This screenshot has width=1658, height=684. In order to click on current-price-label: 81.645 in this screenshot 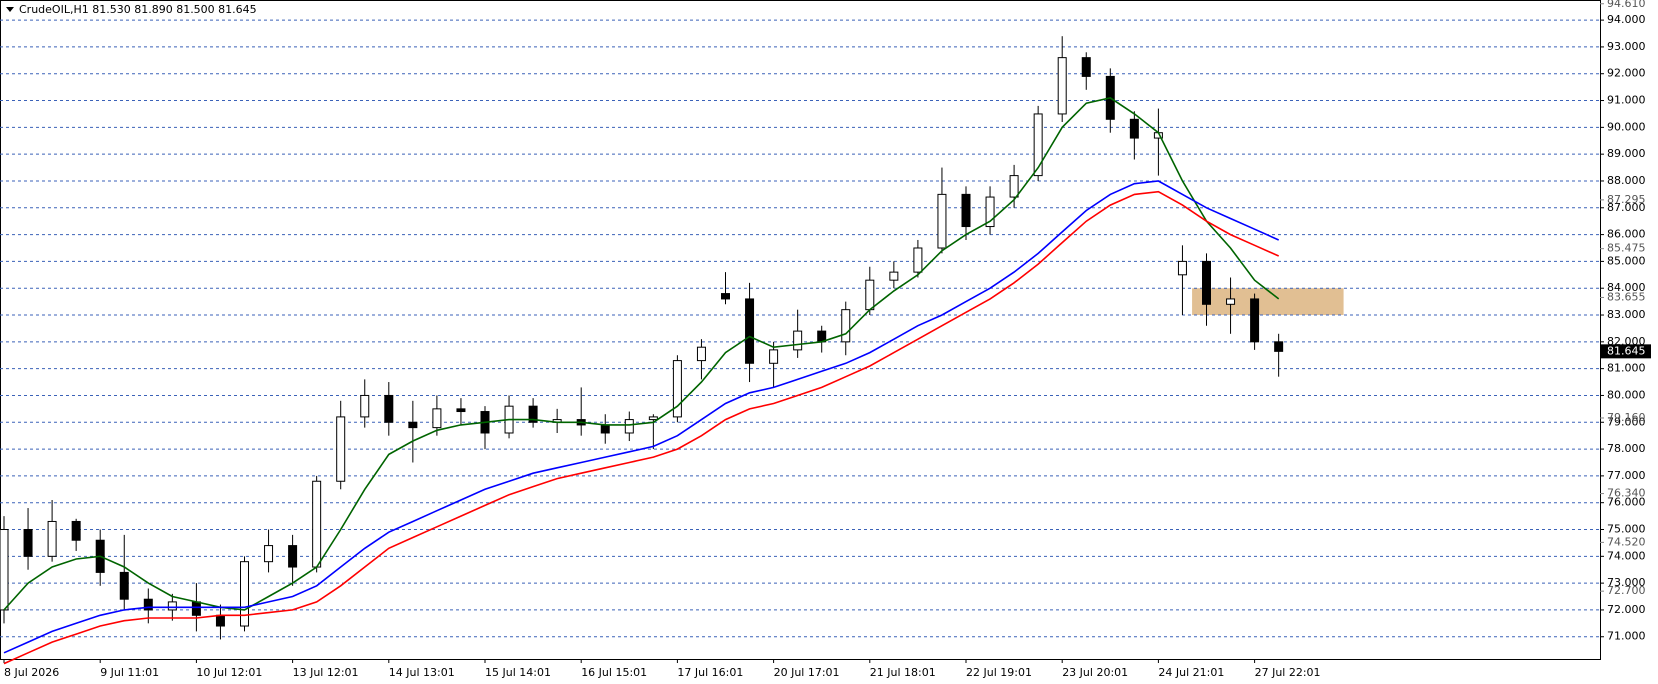, I will do `click(1626, 350)`.